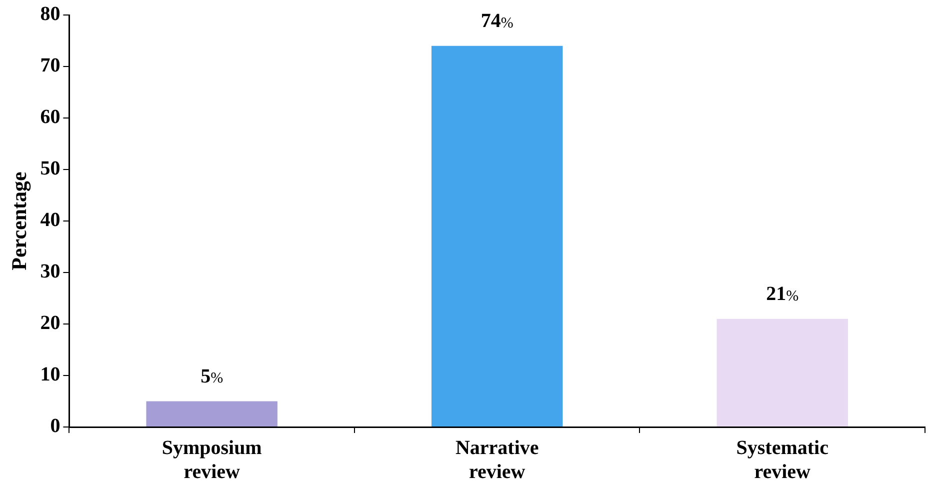  Describe the element at coordinates (50, 169) in the screenshot. I see `y-tick-label: 50` at that location.